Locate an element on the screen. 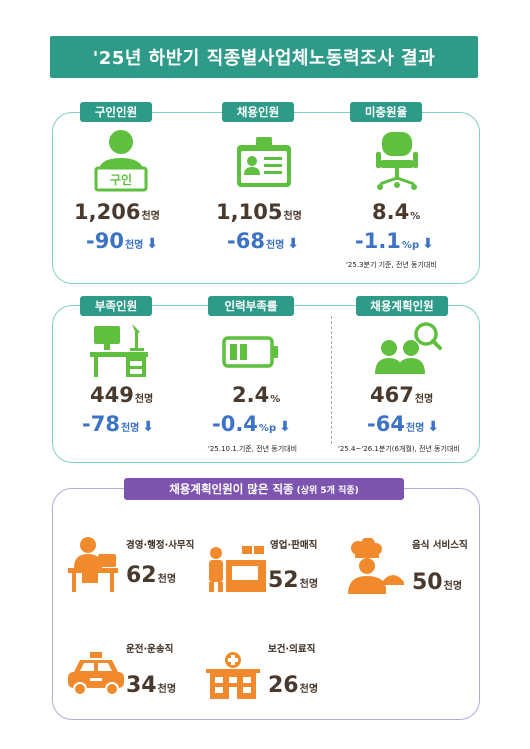  id-card-icon is located at coordinates (264, 163).